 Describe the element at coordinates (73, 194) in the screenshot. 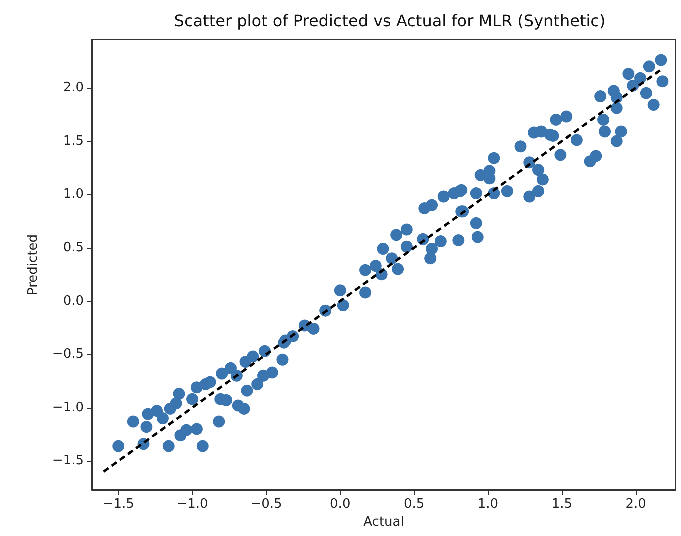

I see `y-tick-label: 1.0` at that location.